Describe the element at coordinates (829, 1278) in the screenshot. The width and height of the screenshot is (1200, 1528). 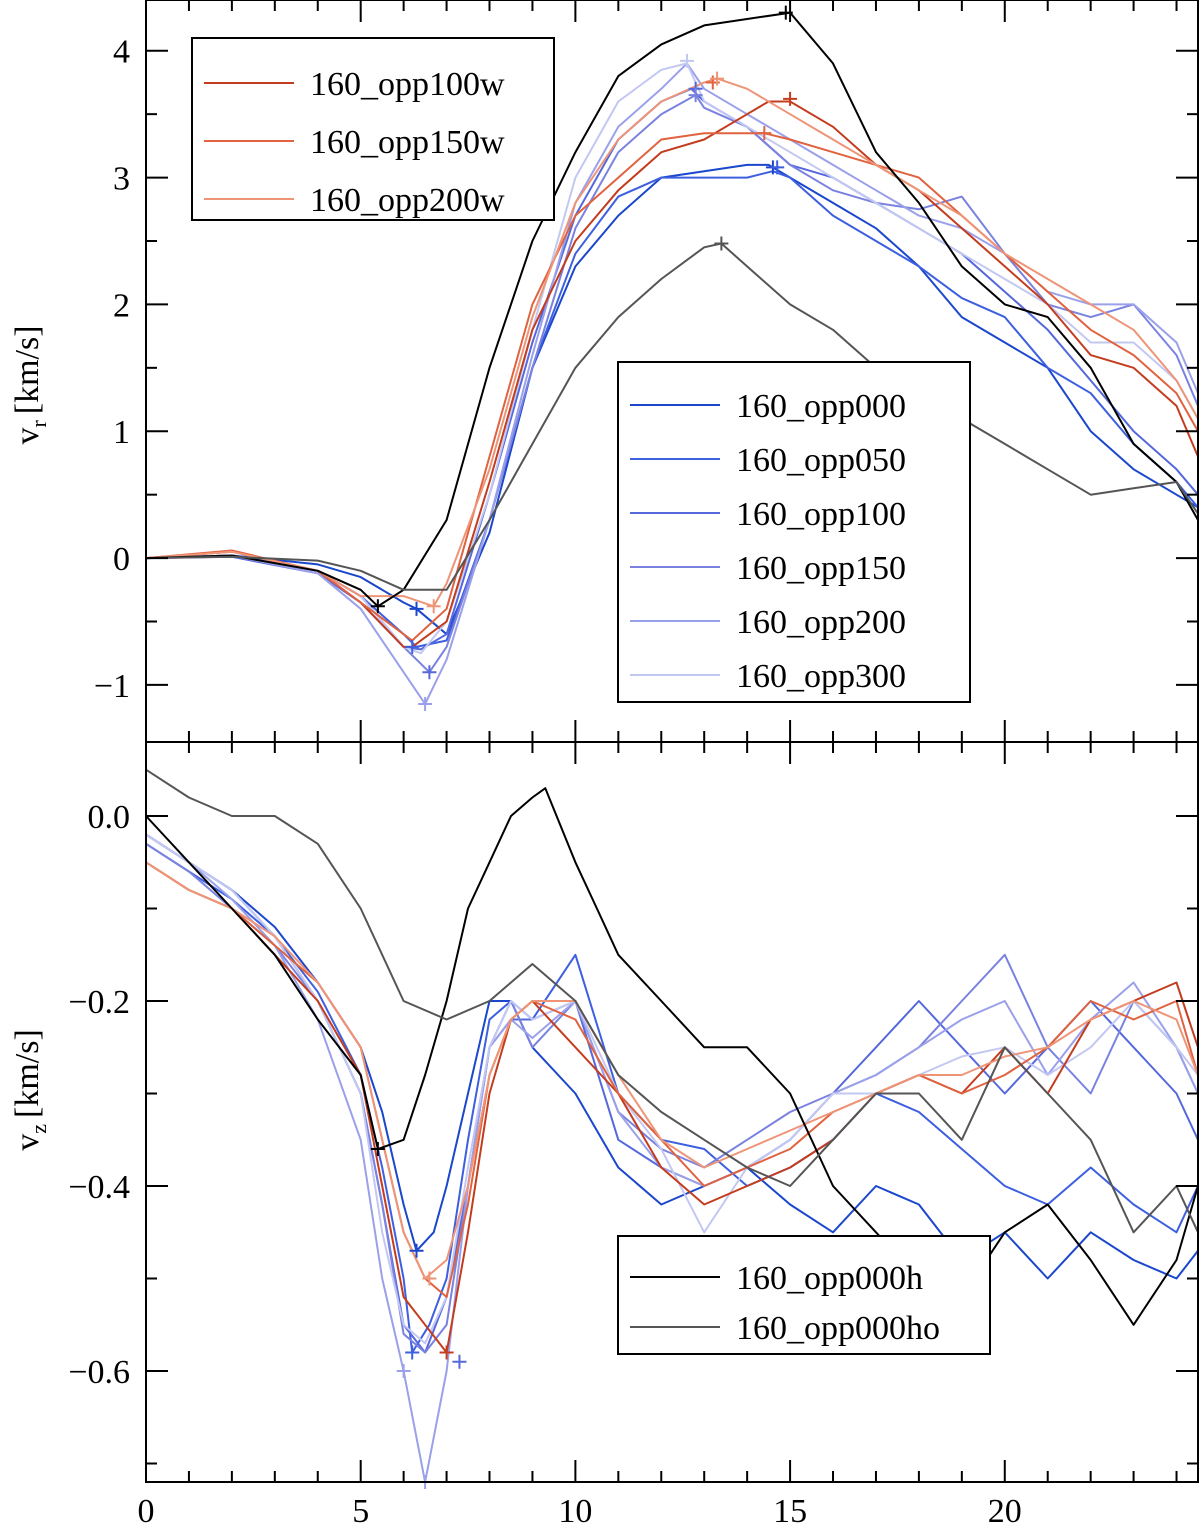
I see `legend-label-160-opp000h: 160_opp000h` at that location.